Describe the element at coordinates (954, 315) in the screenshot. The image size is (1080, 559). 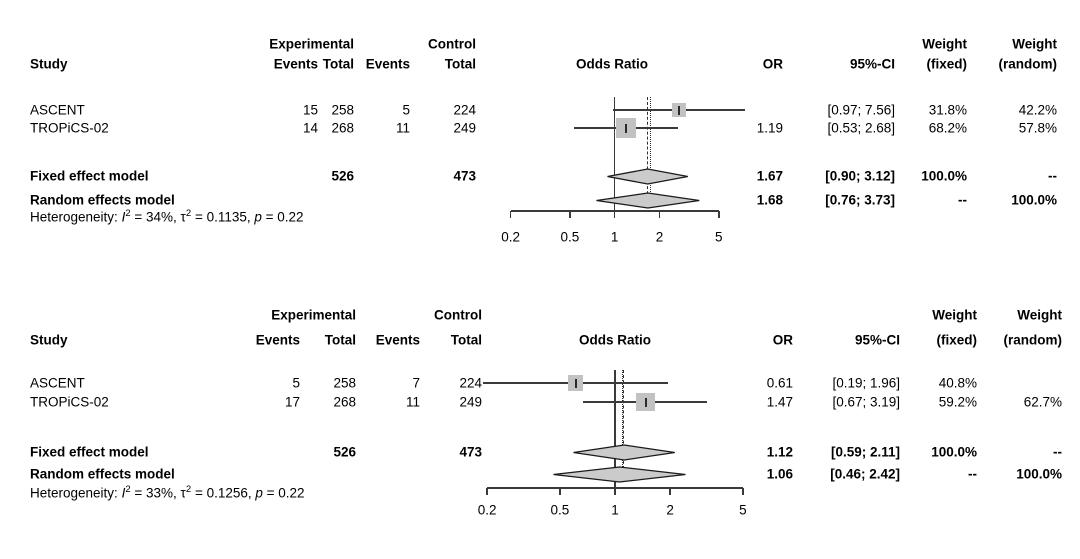
I see `column-header-weight-fixed: Weight` at that location.